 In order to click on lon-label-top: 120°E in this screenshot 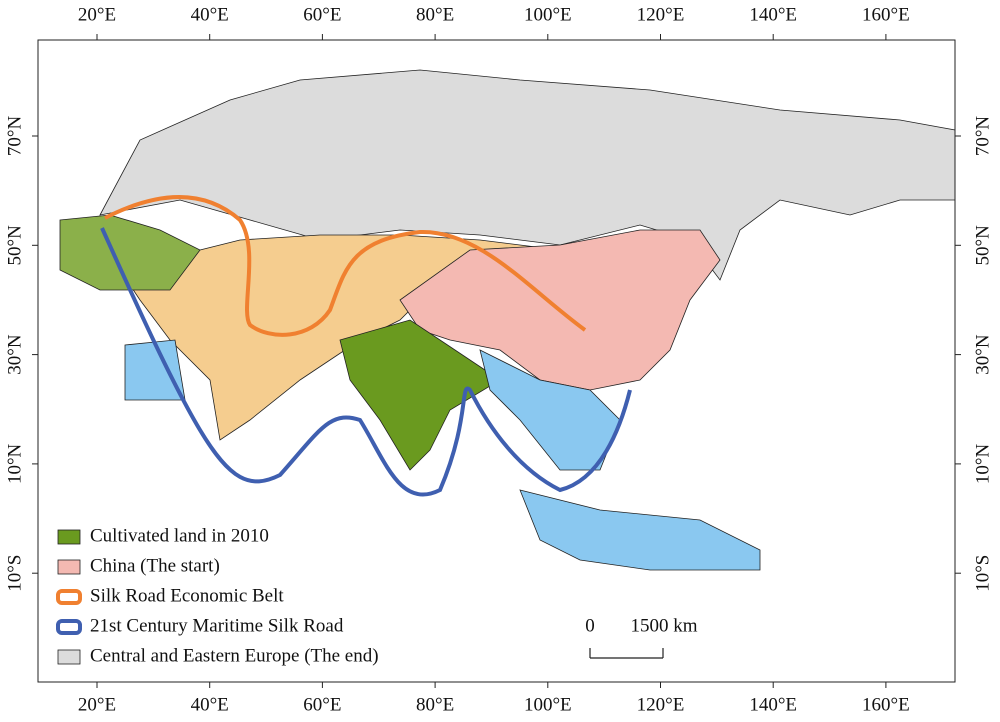, I will do `click(661, 14)`.